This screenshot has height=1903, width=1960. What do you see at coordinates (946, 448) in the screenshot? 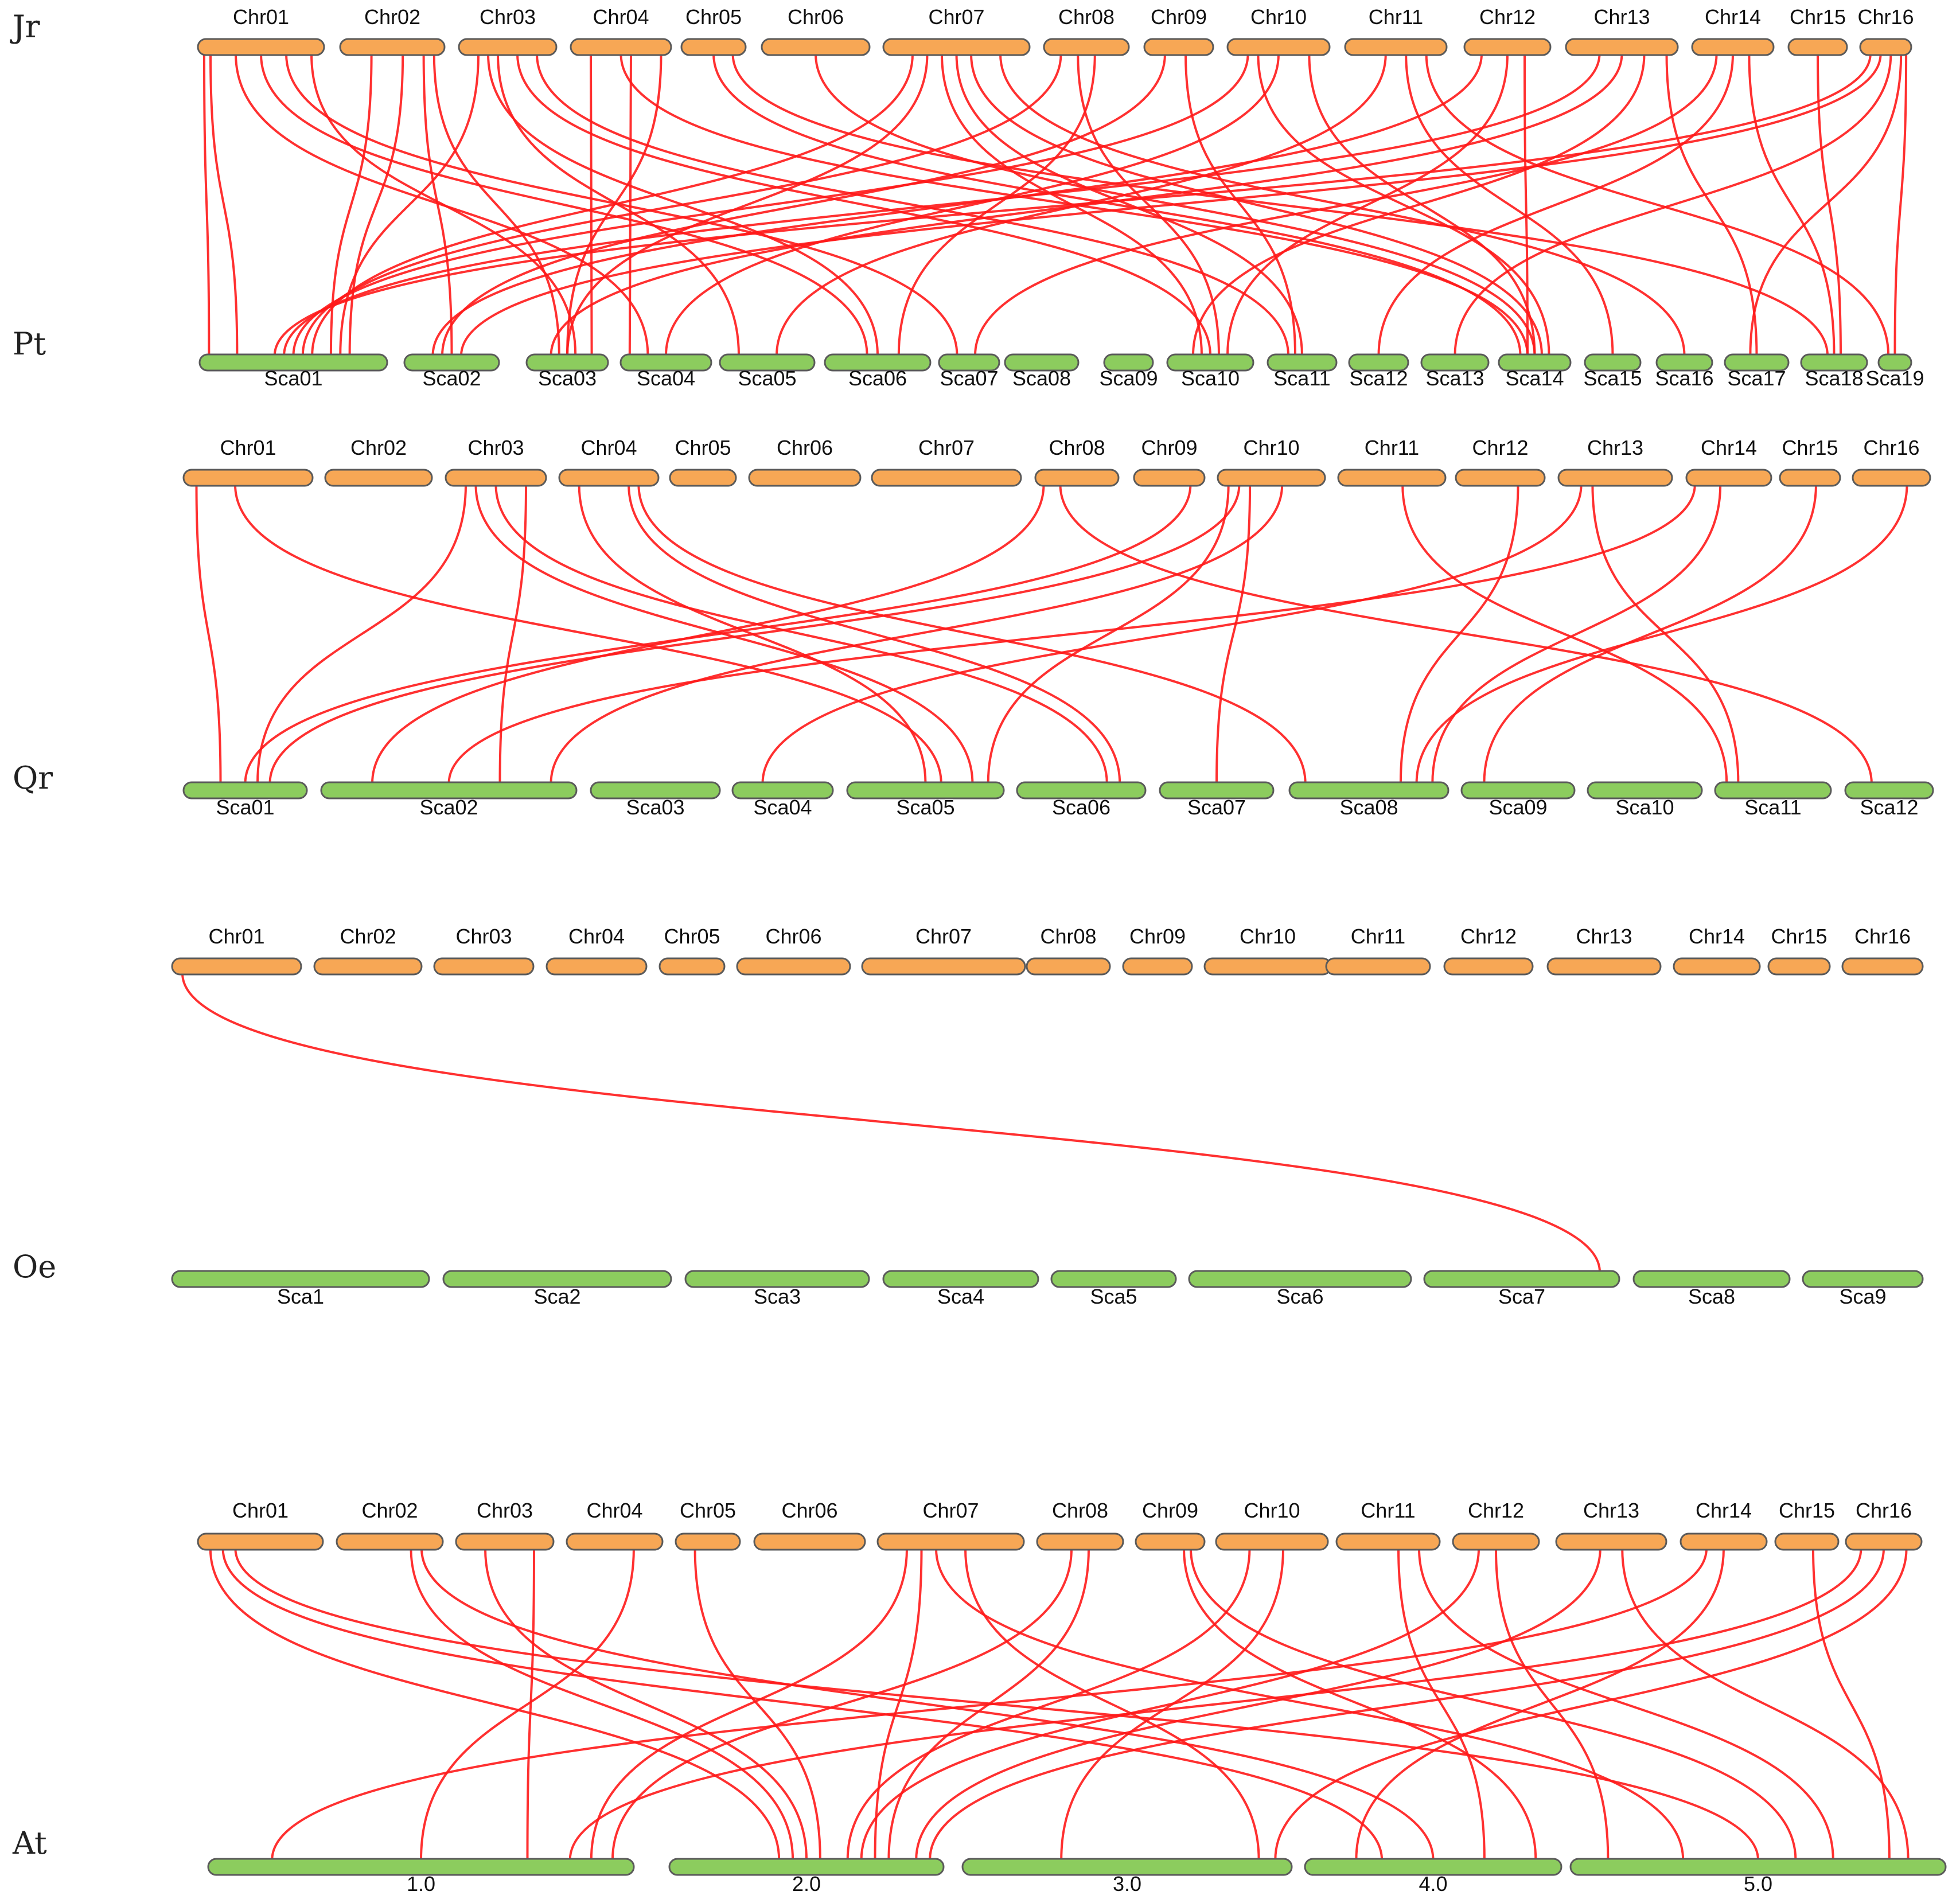
I see `chromosome-label: Chr07` at bounding box center [946, 448].